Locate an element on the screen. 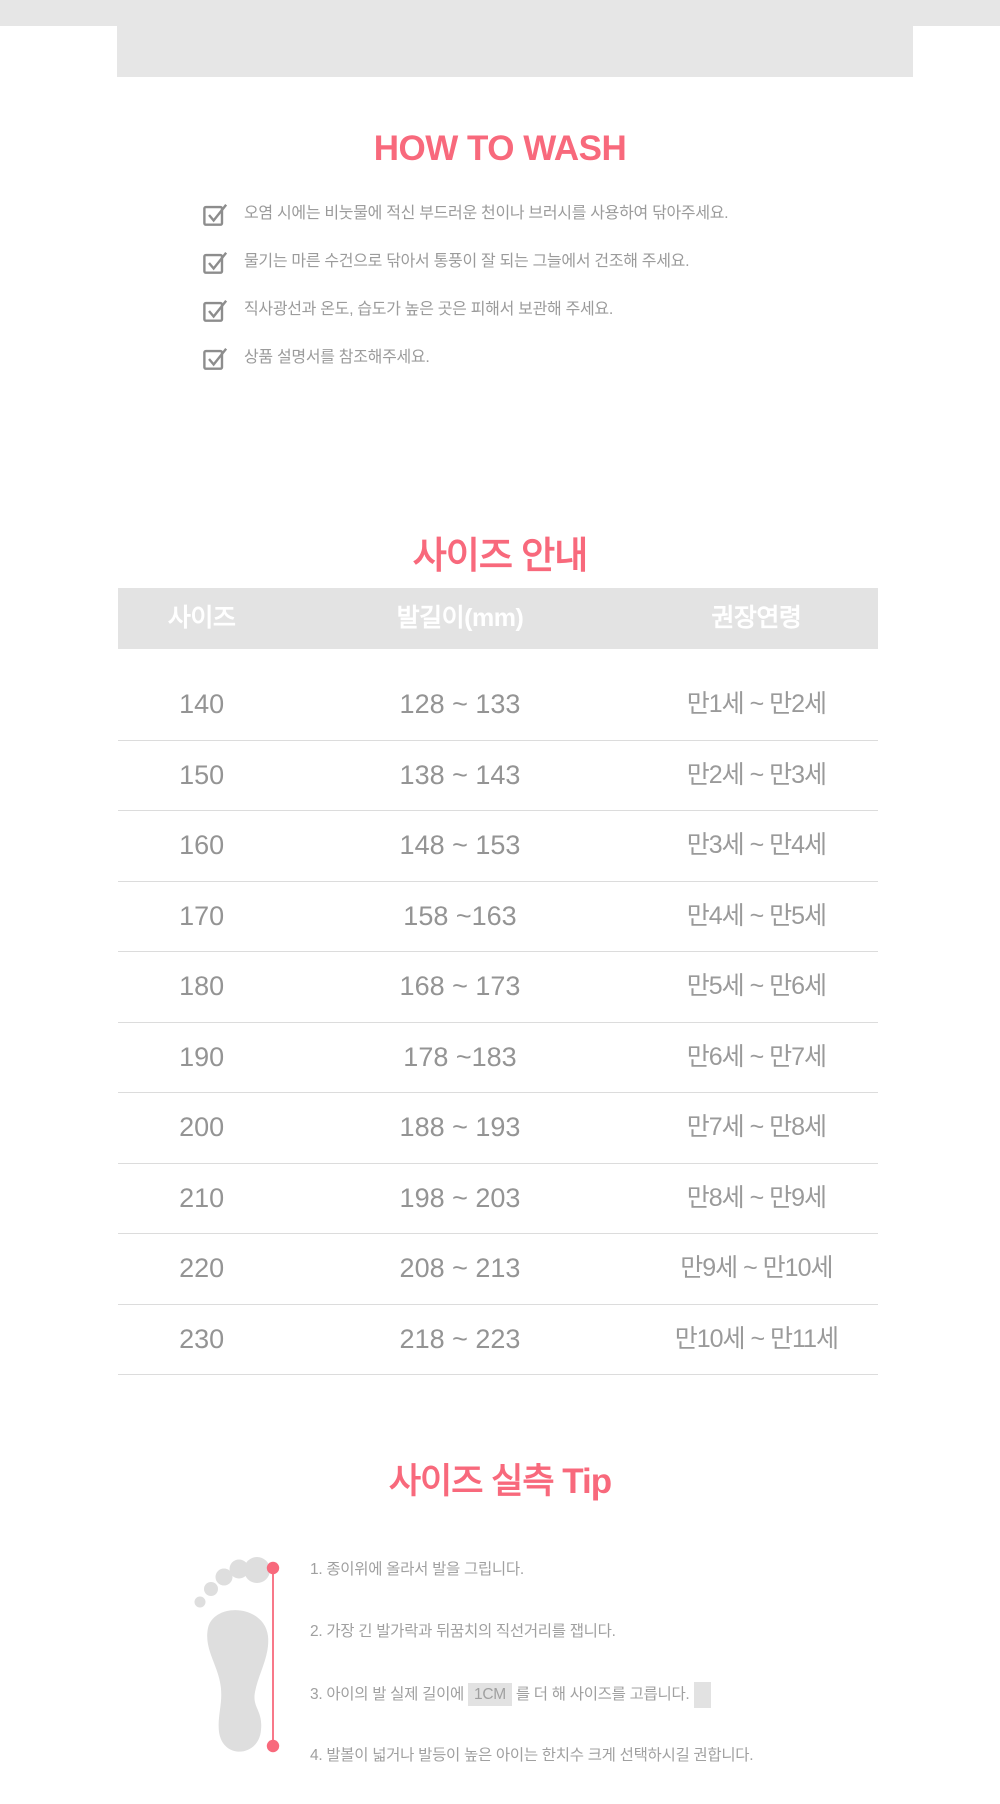 The width and height of the screenshot is (1000, 1804). wash-check-item: 물기는 마른 수건으로 닦아서 통풍이 잘 되는 그늘에서 건조해 주세요. is located at coordinates (513, 262).